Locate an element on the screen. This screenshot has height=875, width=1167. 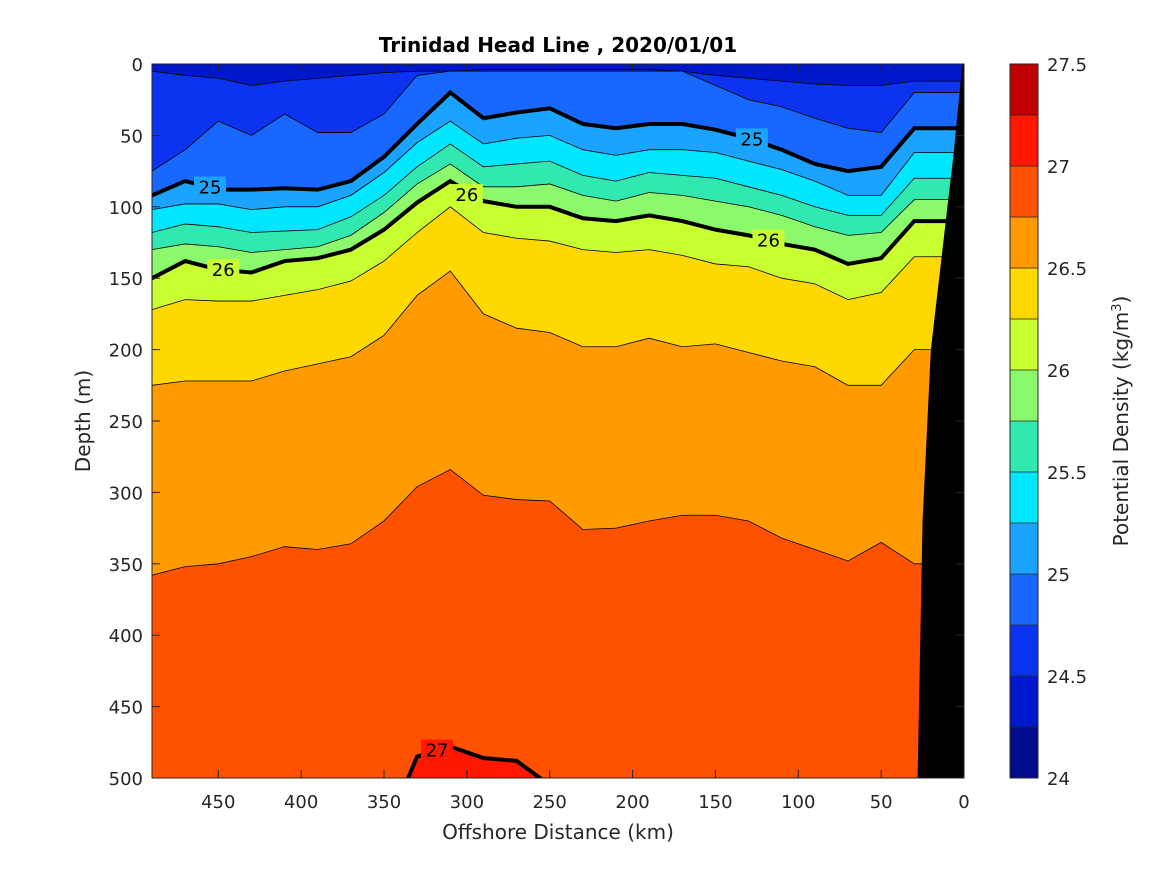
colorbar-title: Potential Density (kg/m3) is located at coordinates (1121, 421).